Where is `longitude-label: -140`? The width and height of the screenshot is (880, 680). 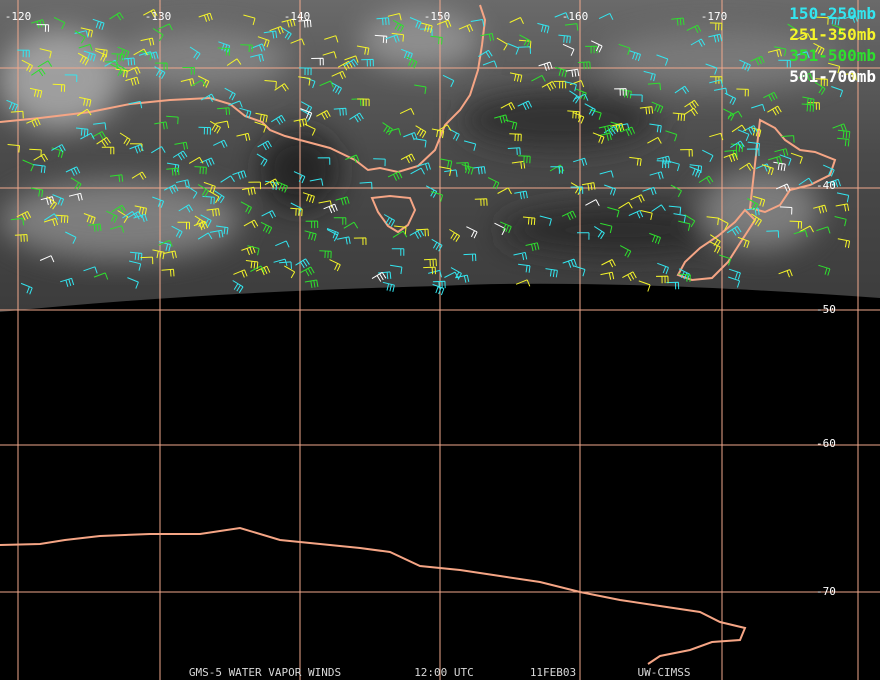
longitude-label: -140 is located at coordinates (297, 16).